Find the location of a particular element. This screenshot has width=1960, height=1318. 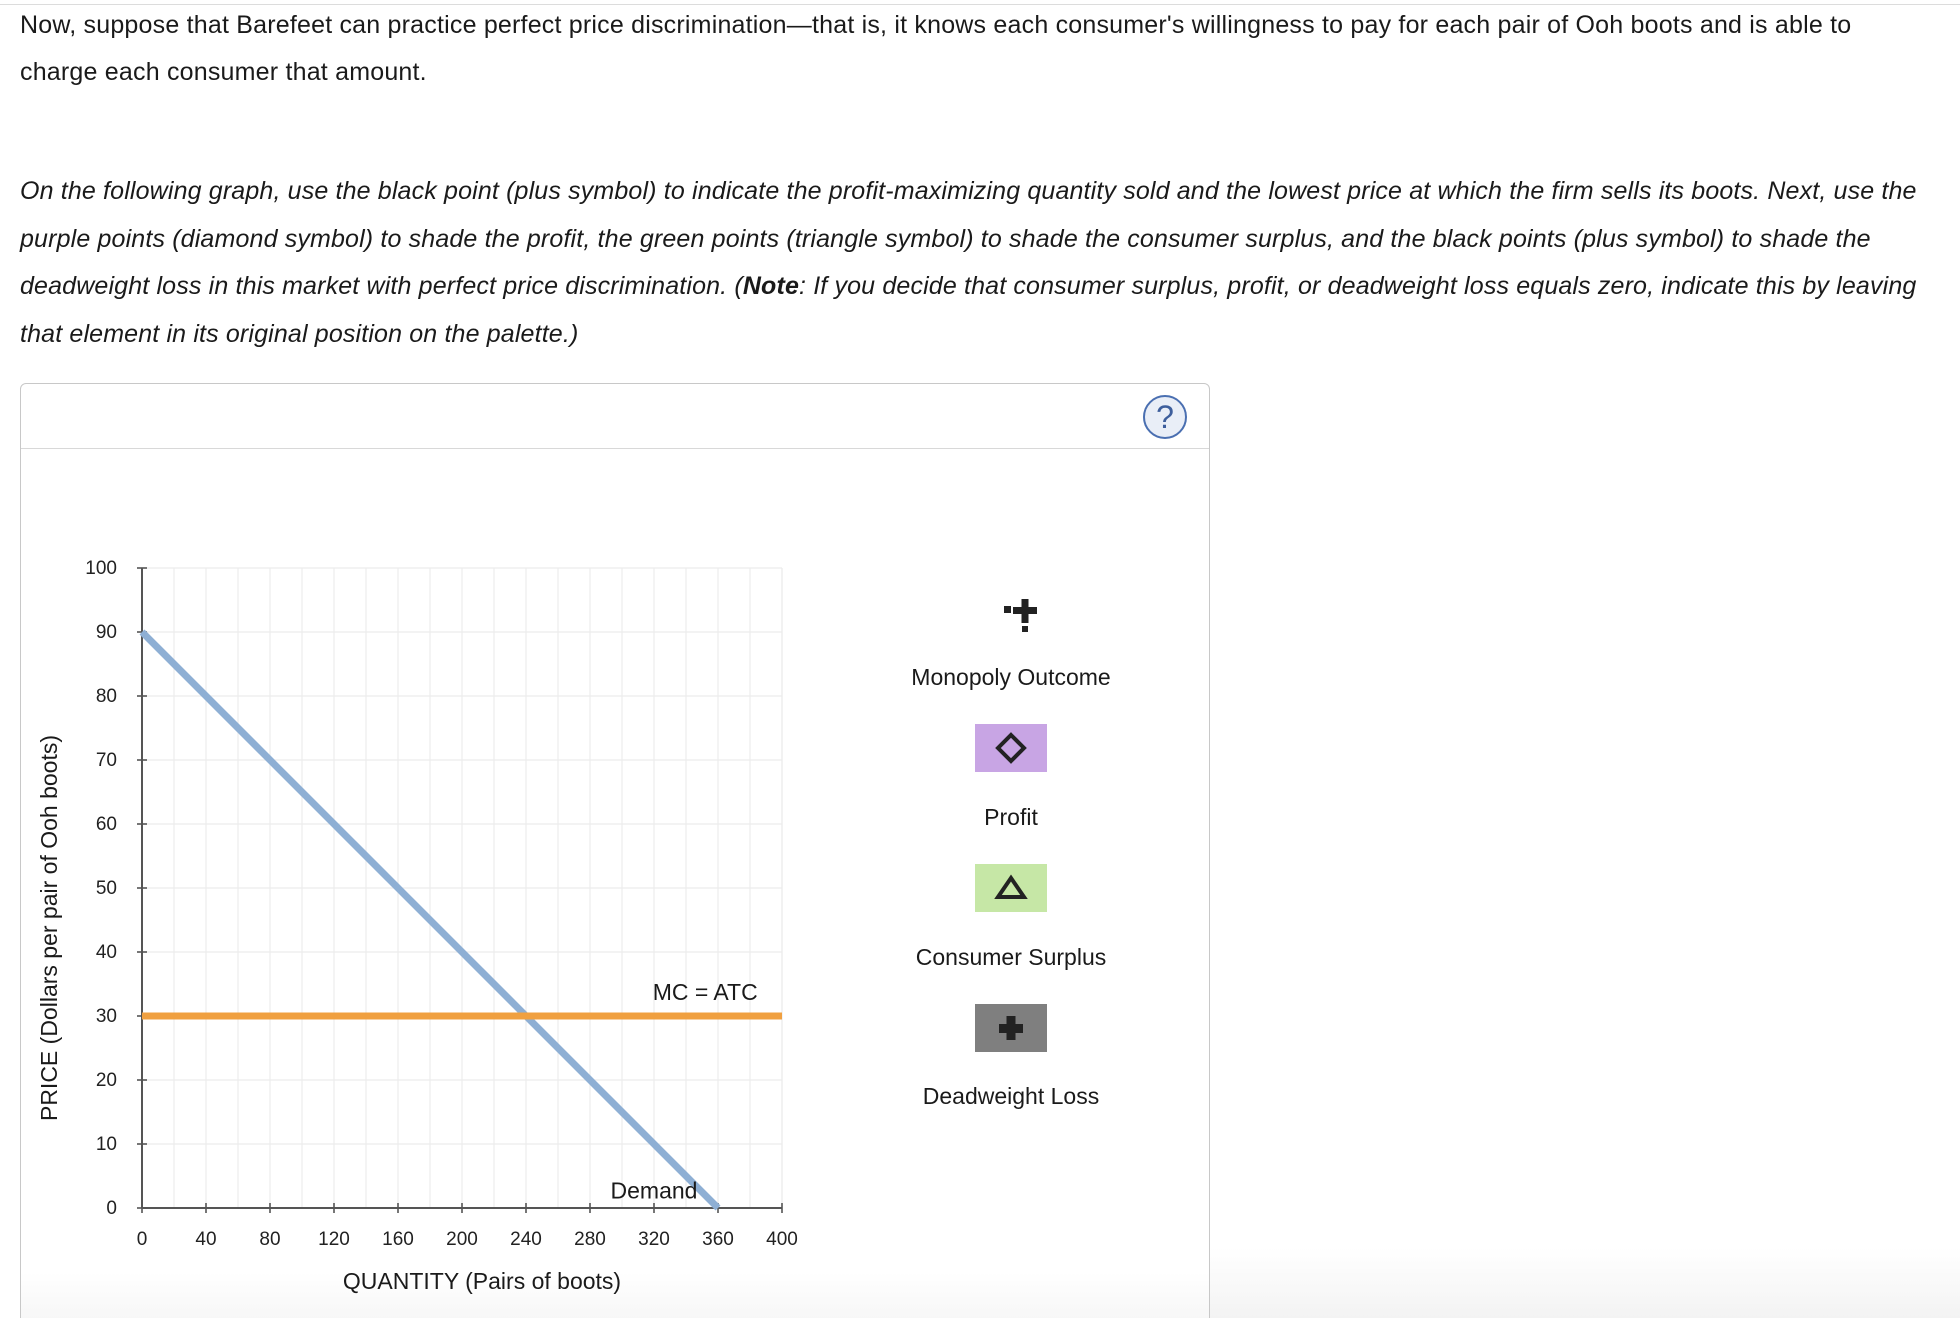

demand-label: Demand is located at coordinates (654, 1190).